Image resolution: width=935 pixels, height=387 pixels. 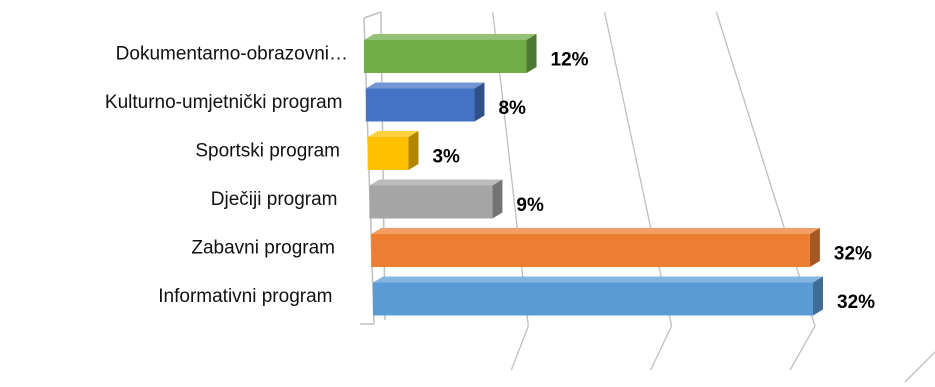 I want to click on category-label: Zabavni program, so click(x=263, y=248).